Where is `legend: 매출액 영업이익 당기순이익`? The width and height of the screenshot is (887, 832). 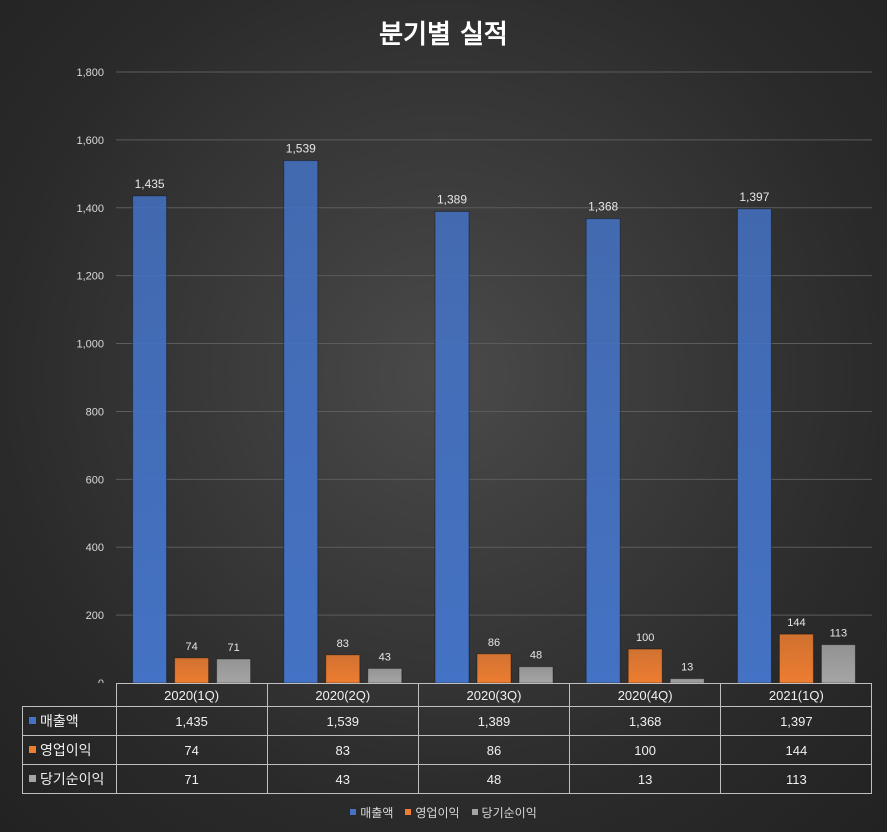
legend: 매출액 영업이익 당기순이익 is located at coordinates (443, 812).